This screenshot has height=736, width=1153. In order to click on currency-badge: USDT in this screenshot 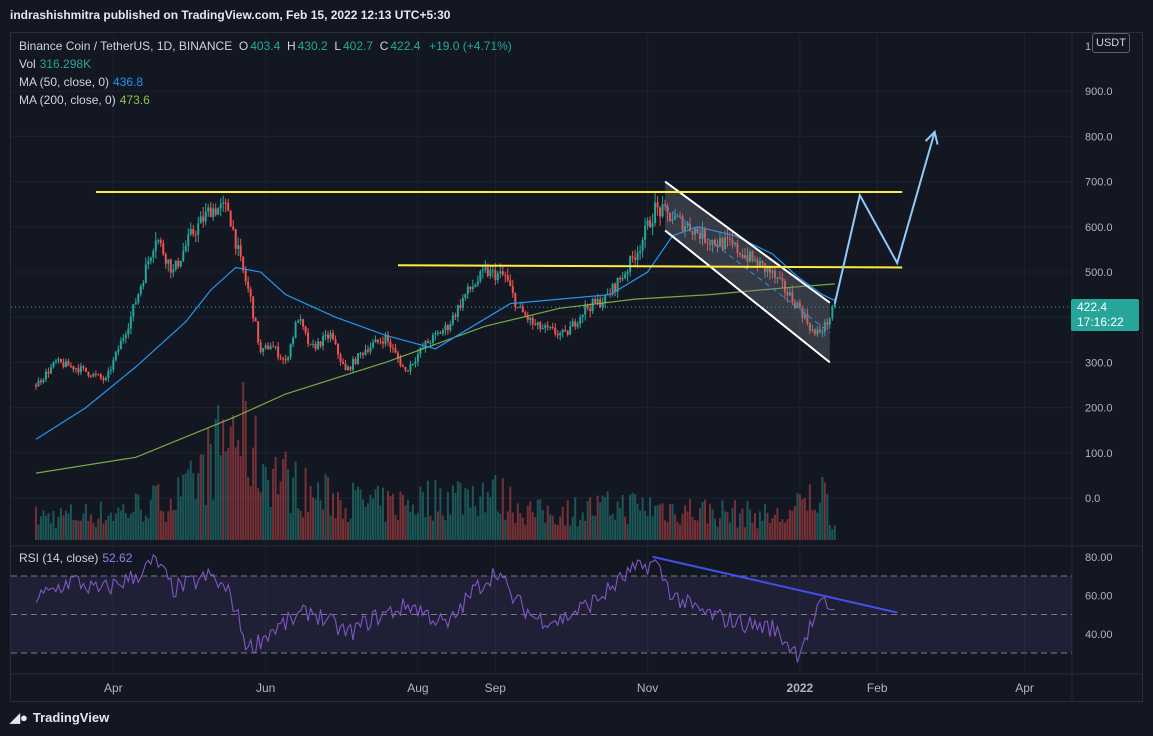, I will do `click(1111, 43)`.